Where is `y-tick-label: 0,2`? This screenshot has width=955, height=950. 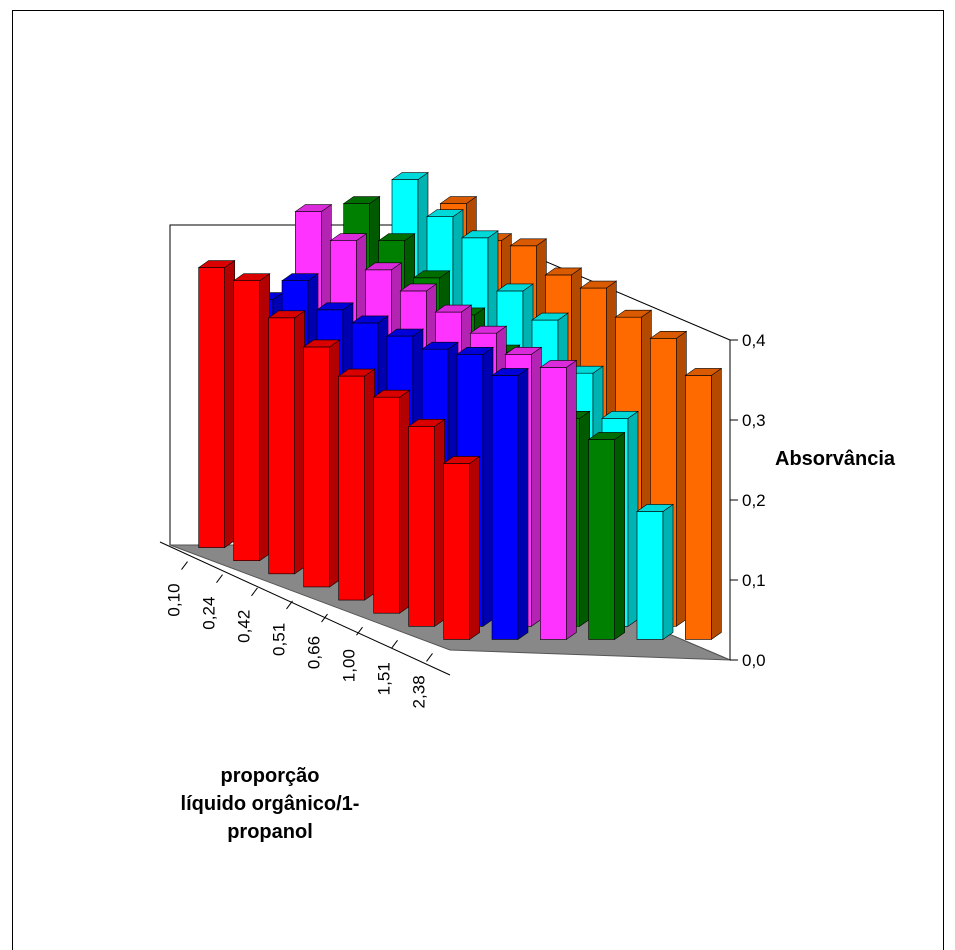 y-tick-label: 0,2 is located at coordinates (754, 500).